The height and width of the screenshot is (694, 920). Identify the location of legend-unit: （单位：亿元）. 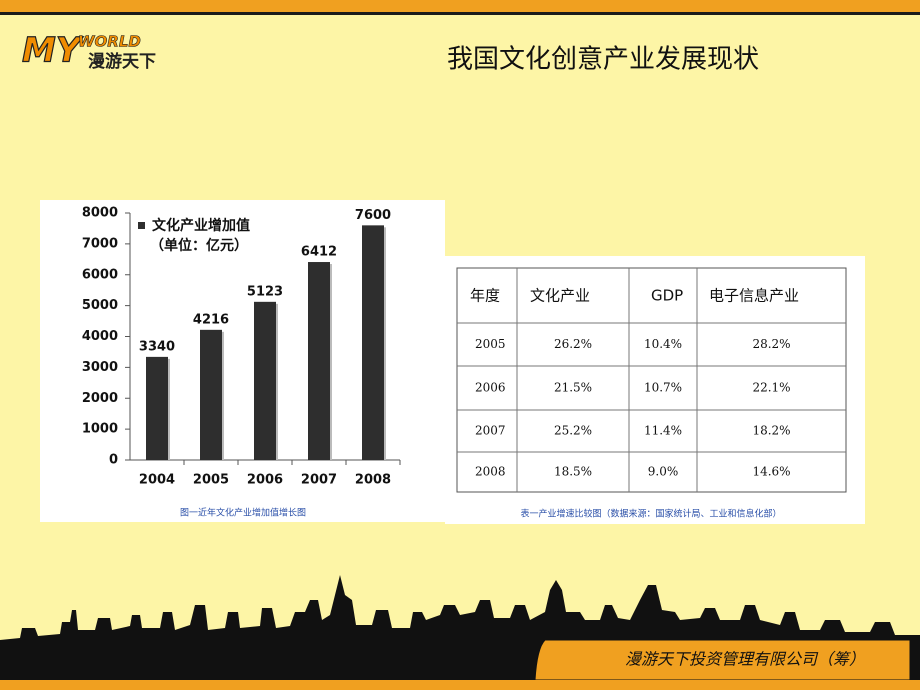
(199, 245).